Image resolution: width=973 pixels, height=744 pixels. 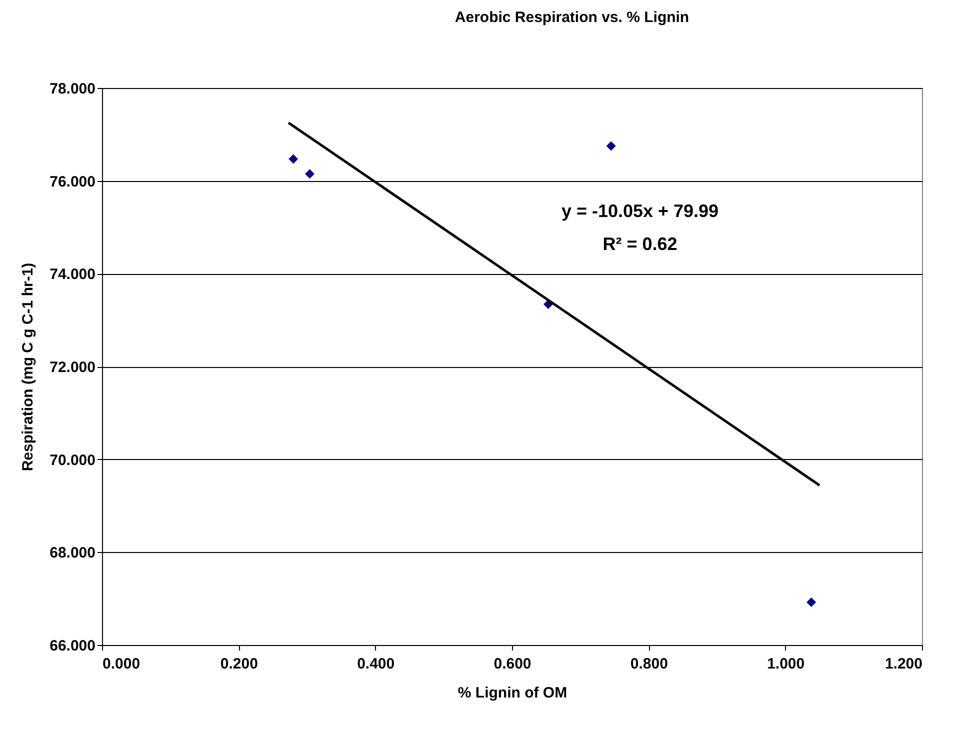 I want to click on y-tick-label: 66.000, so click(x=73, y=646).